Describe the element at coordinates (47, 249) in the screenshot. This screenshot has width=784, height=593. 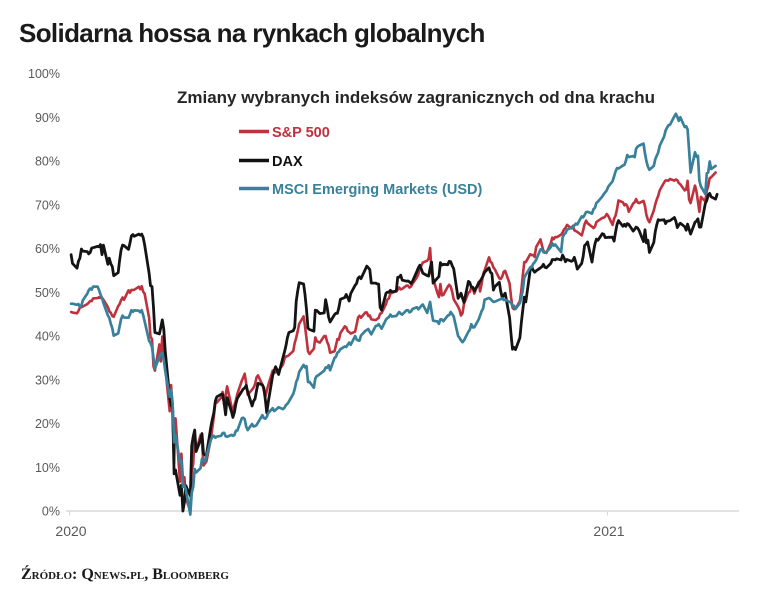
I see `svg-text: 60%` at that location.